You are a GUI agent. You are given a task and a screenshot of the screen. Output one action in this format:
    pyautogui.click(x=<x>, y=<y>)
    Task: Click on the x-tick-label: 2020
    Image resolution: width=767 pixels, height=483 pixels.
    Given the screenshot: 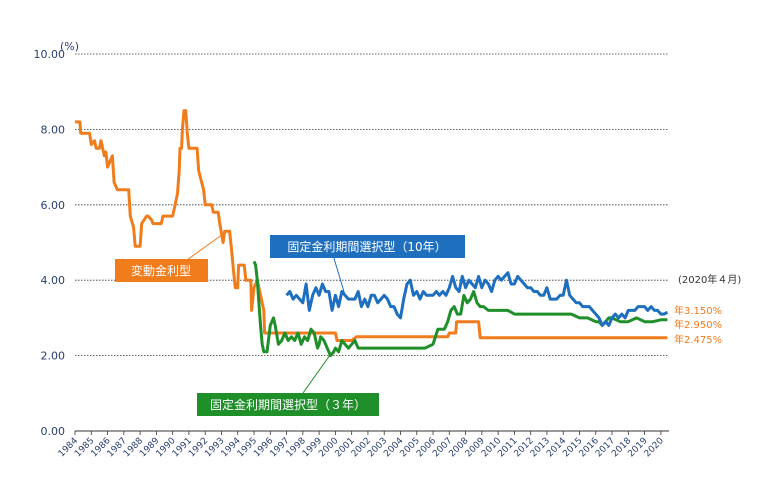 What is the action you would take?
    pyautogui.click(x=654, y=447)
    